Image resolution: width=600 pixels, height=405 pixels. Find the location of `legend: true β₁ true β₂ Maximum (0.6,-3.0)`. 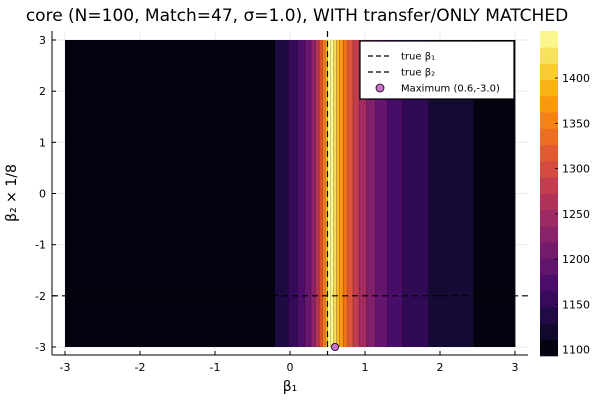

legend: true β₁ true β₂ Maximum (0.6,-3.0) is located at coordinates (437, 70).